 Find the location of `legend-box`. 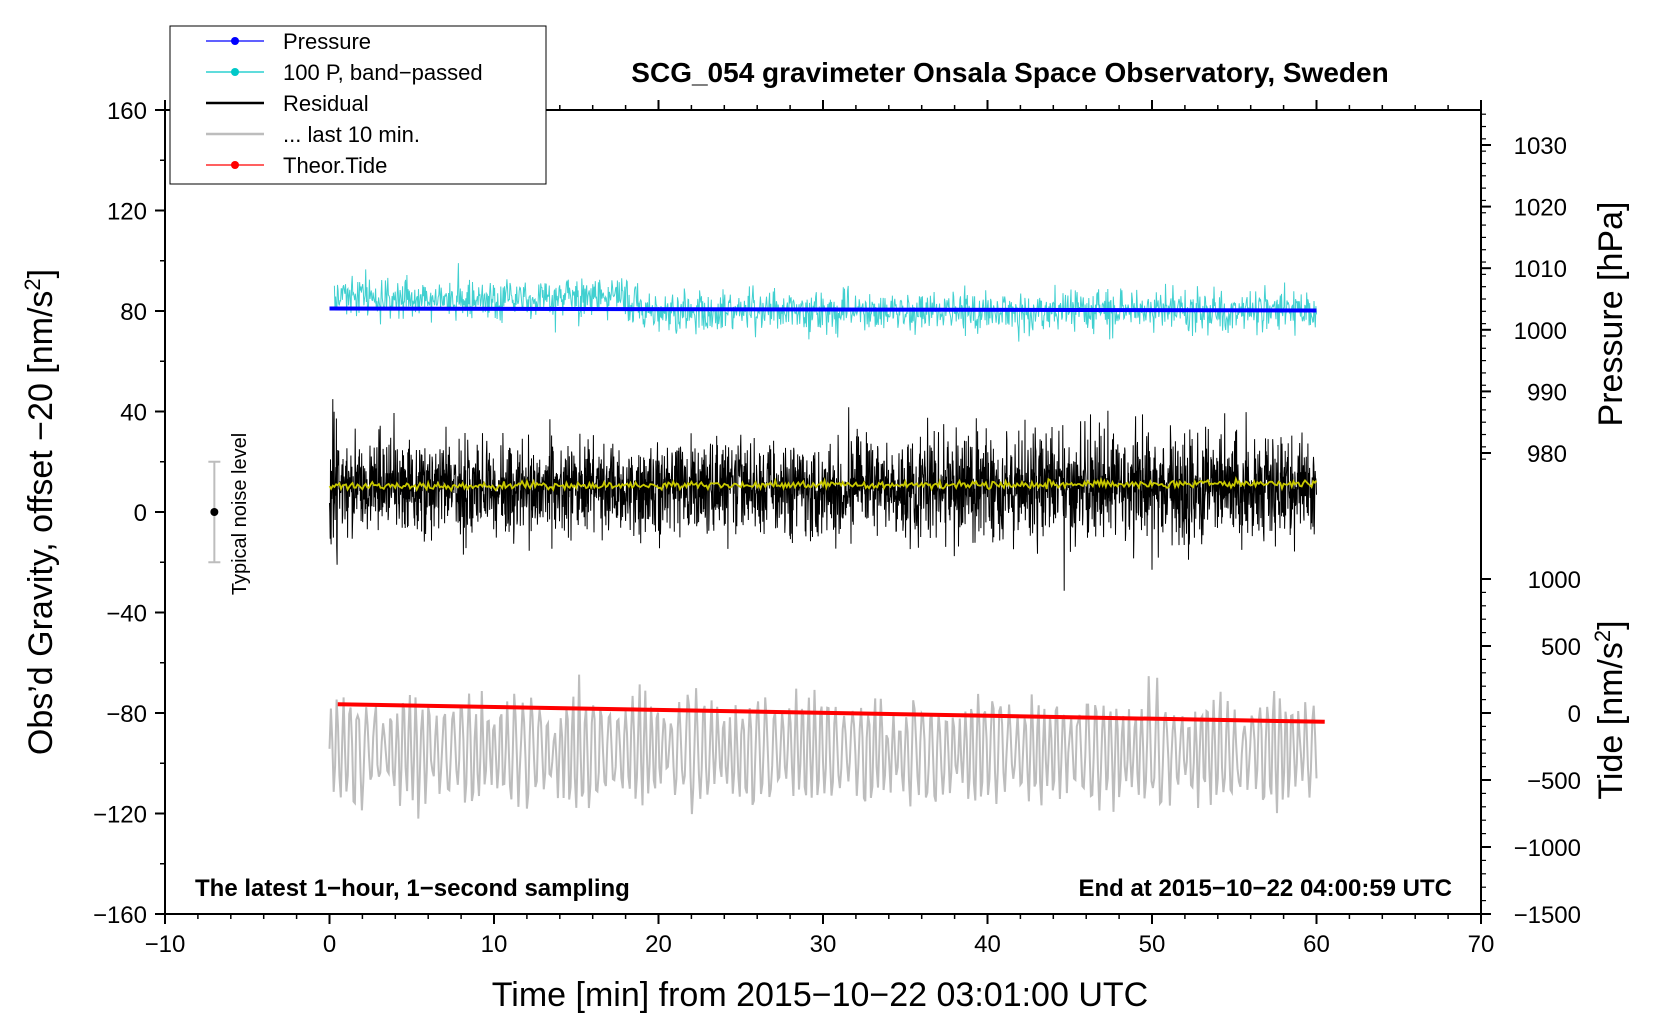

legend-box is located at coordinates (358, 105).